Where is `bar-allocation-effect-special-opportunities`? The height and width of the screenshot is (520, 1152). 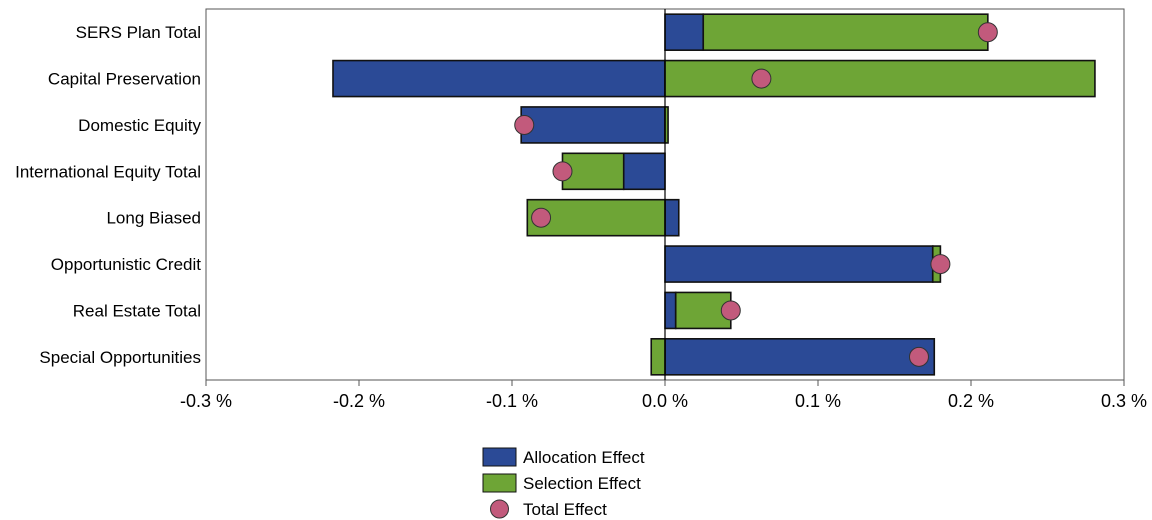
bar-allocation-effect-special-opportunities is located at coordinates (800, 357).